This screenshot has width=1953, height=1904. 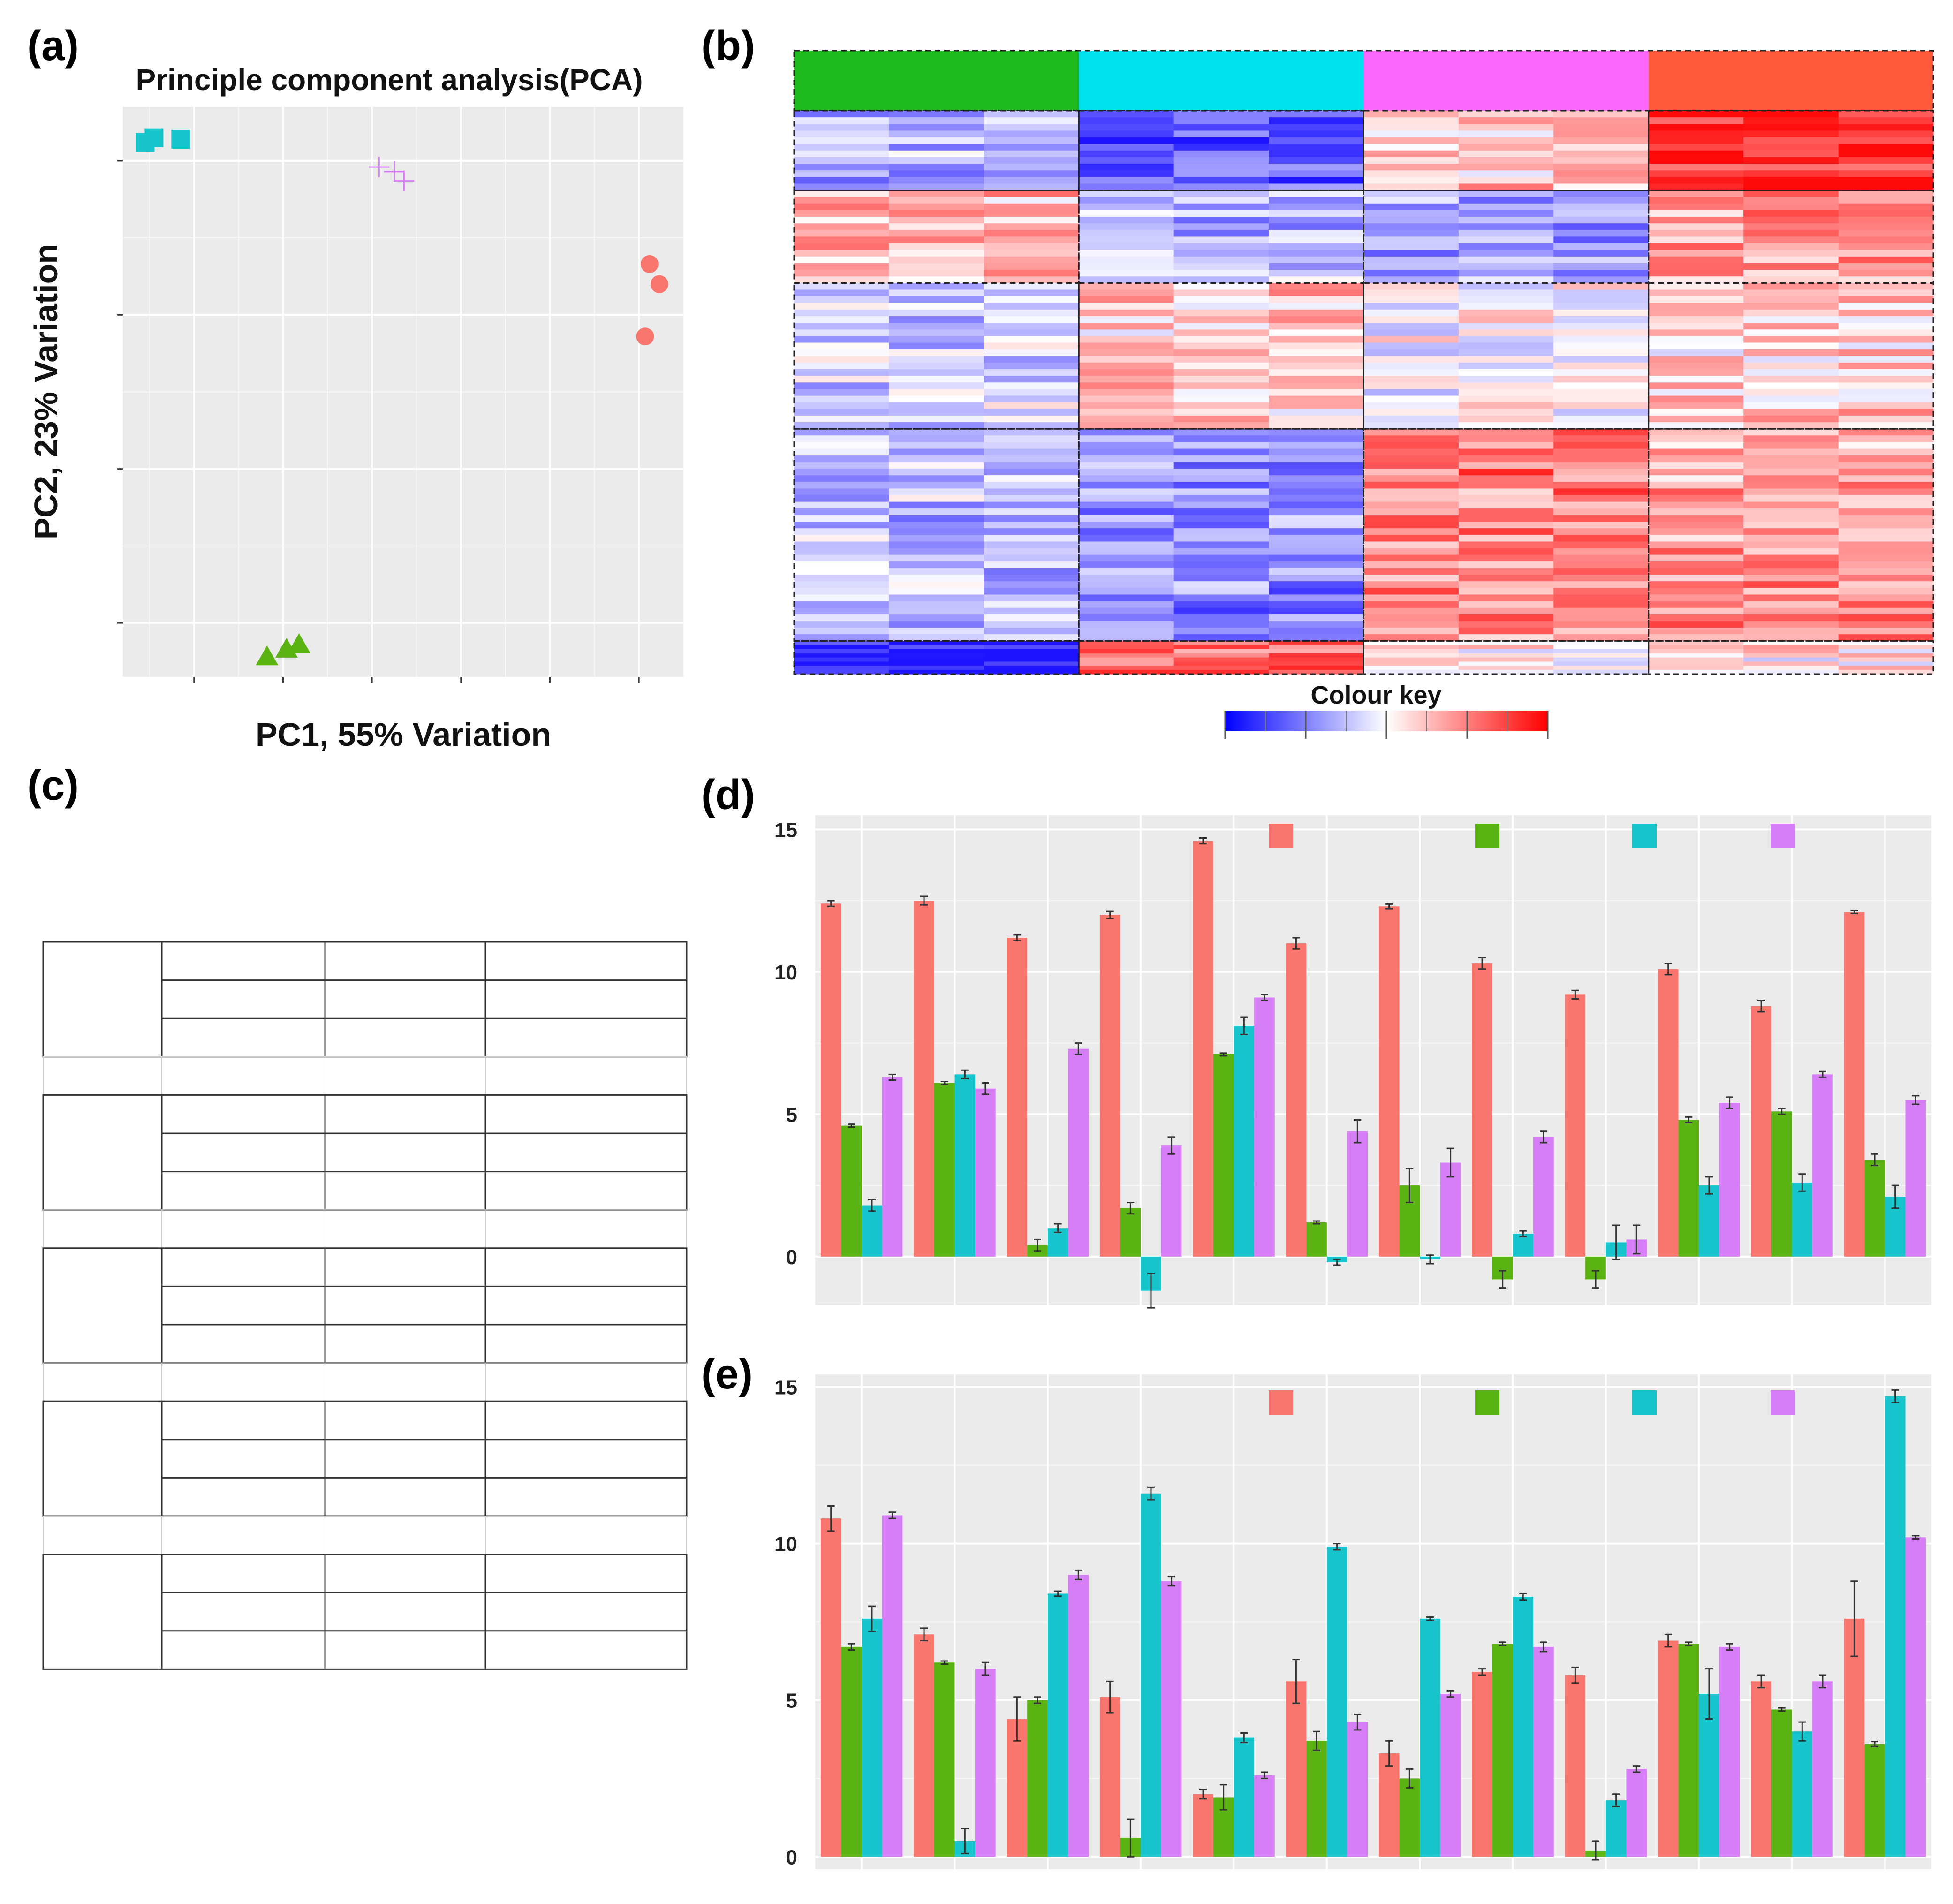 I want to click on pca-point-bv2, so click(x=180, y=139).